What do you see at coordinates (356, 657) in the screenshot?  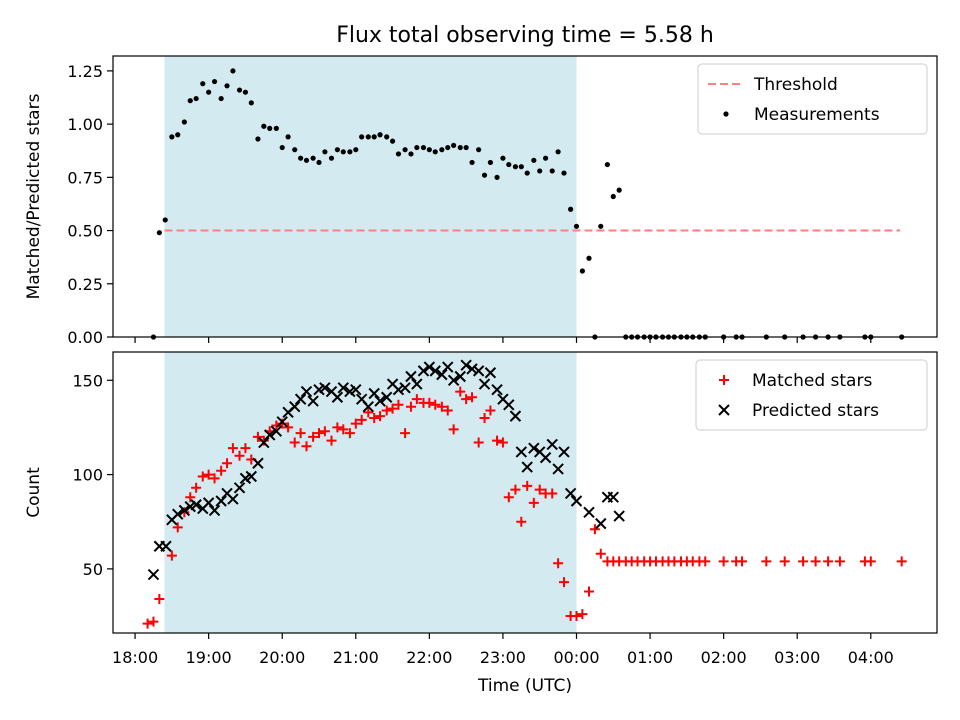 I see `x-tick-label: 21:00` at bounding box center [356, 657].